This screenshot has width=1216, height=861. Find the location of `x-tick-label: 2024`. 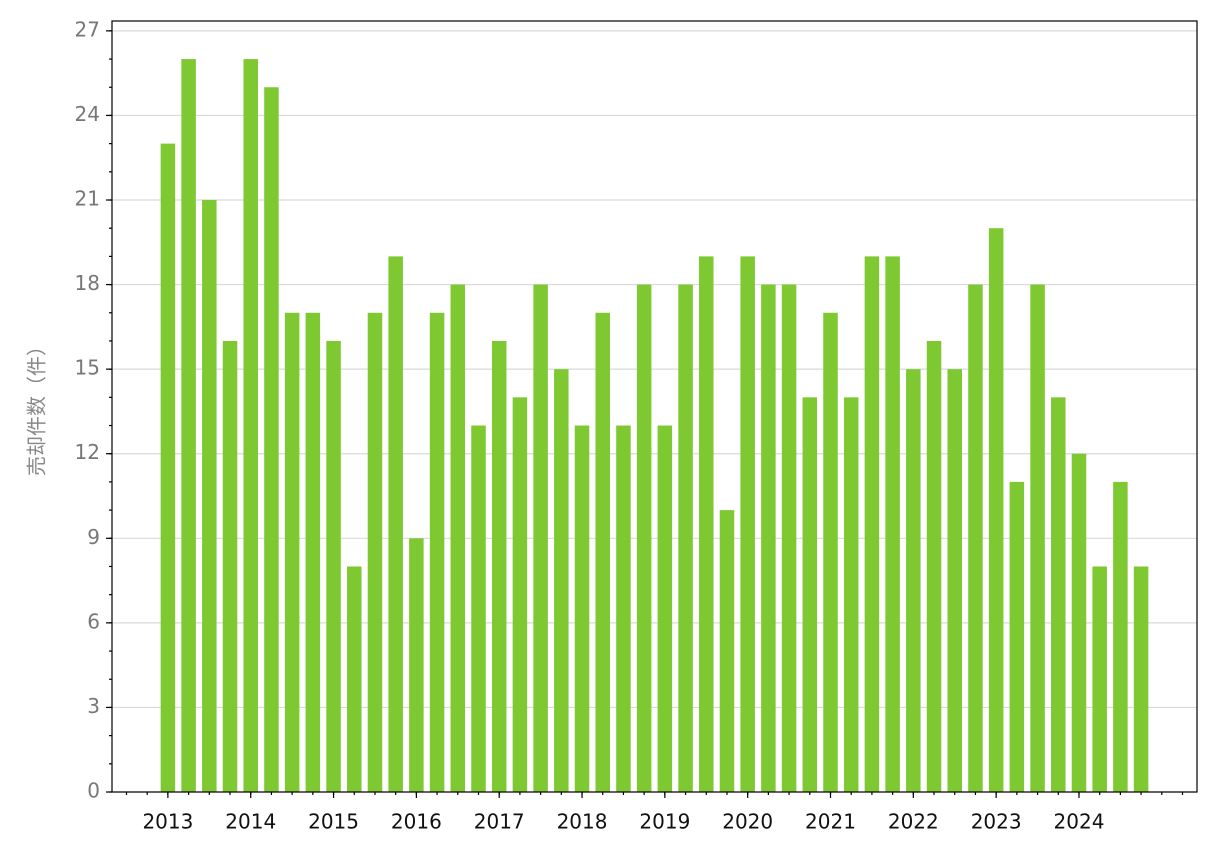

x-tick-label: 2024 is located at coordinates (1079, 822).